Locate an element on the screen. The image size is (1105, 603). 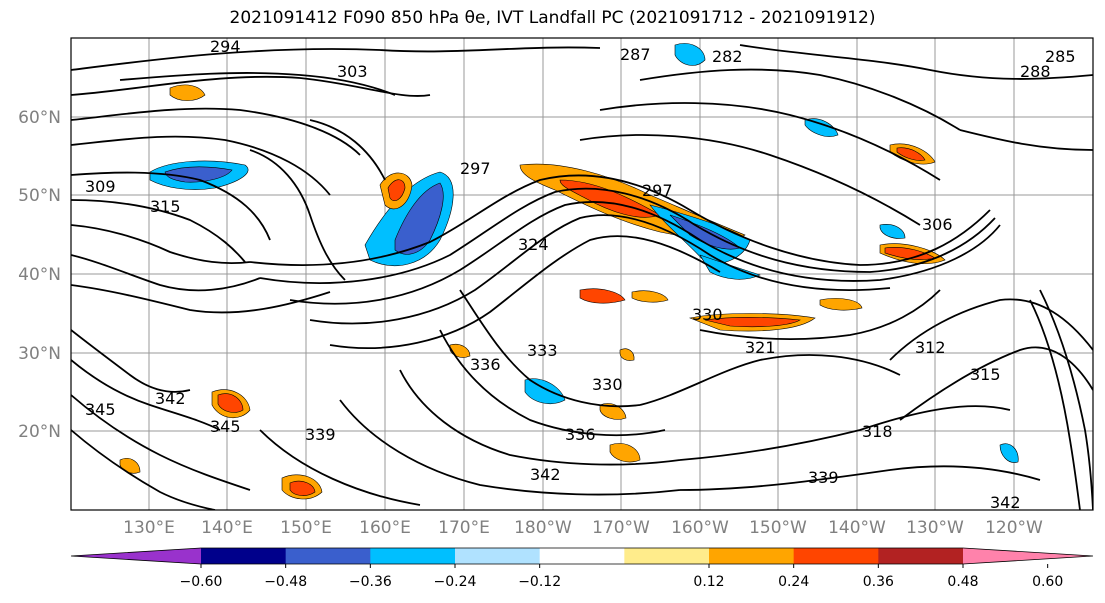
lon-label: 170°W is located at coordinates (621, 528).